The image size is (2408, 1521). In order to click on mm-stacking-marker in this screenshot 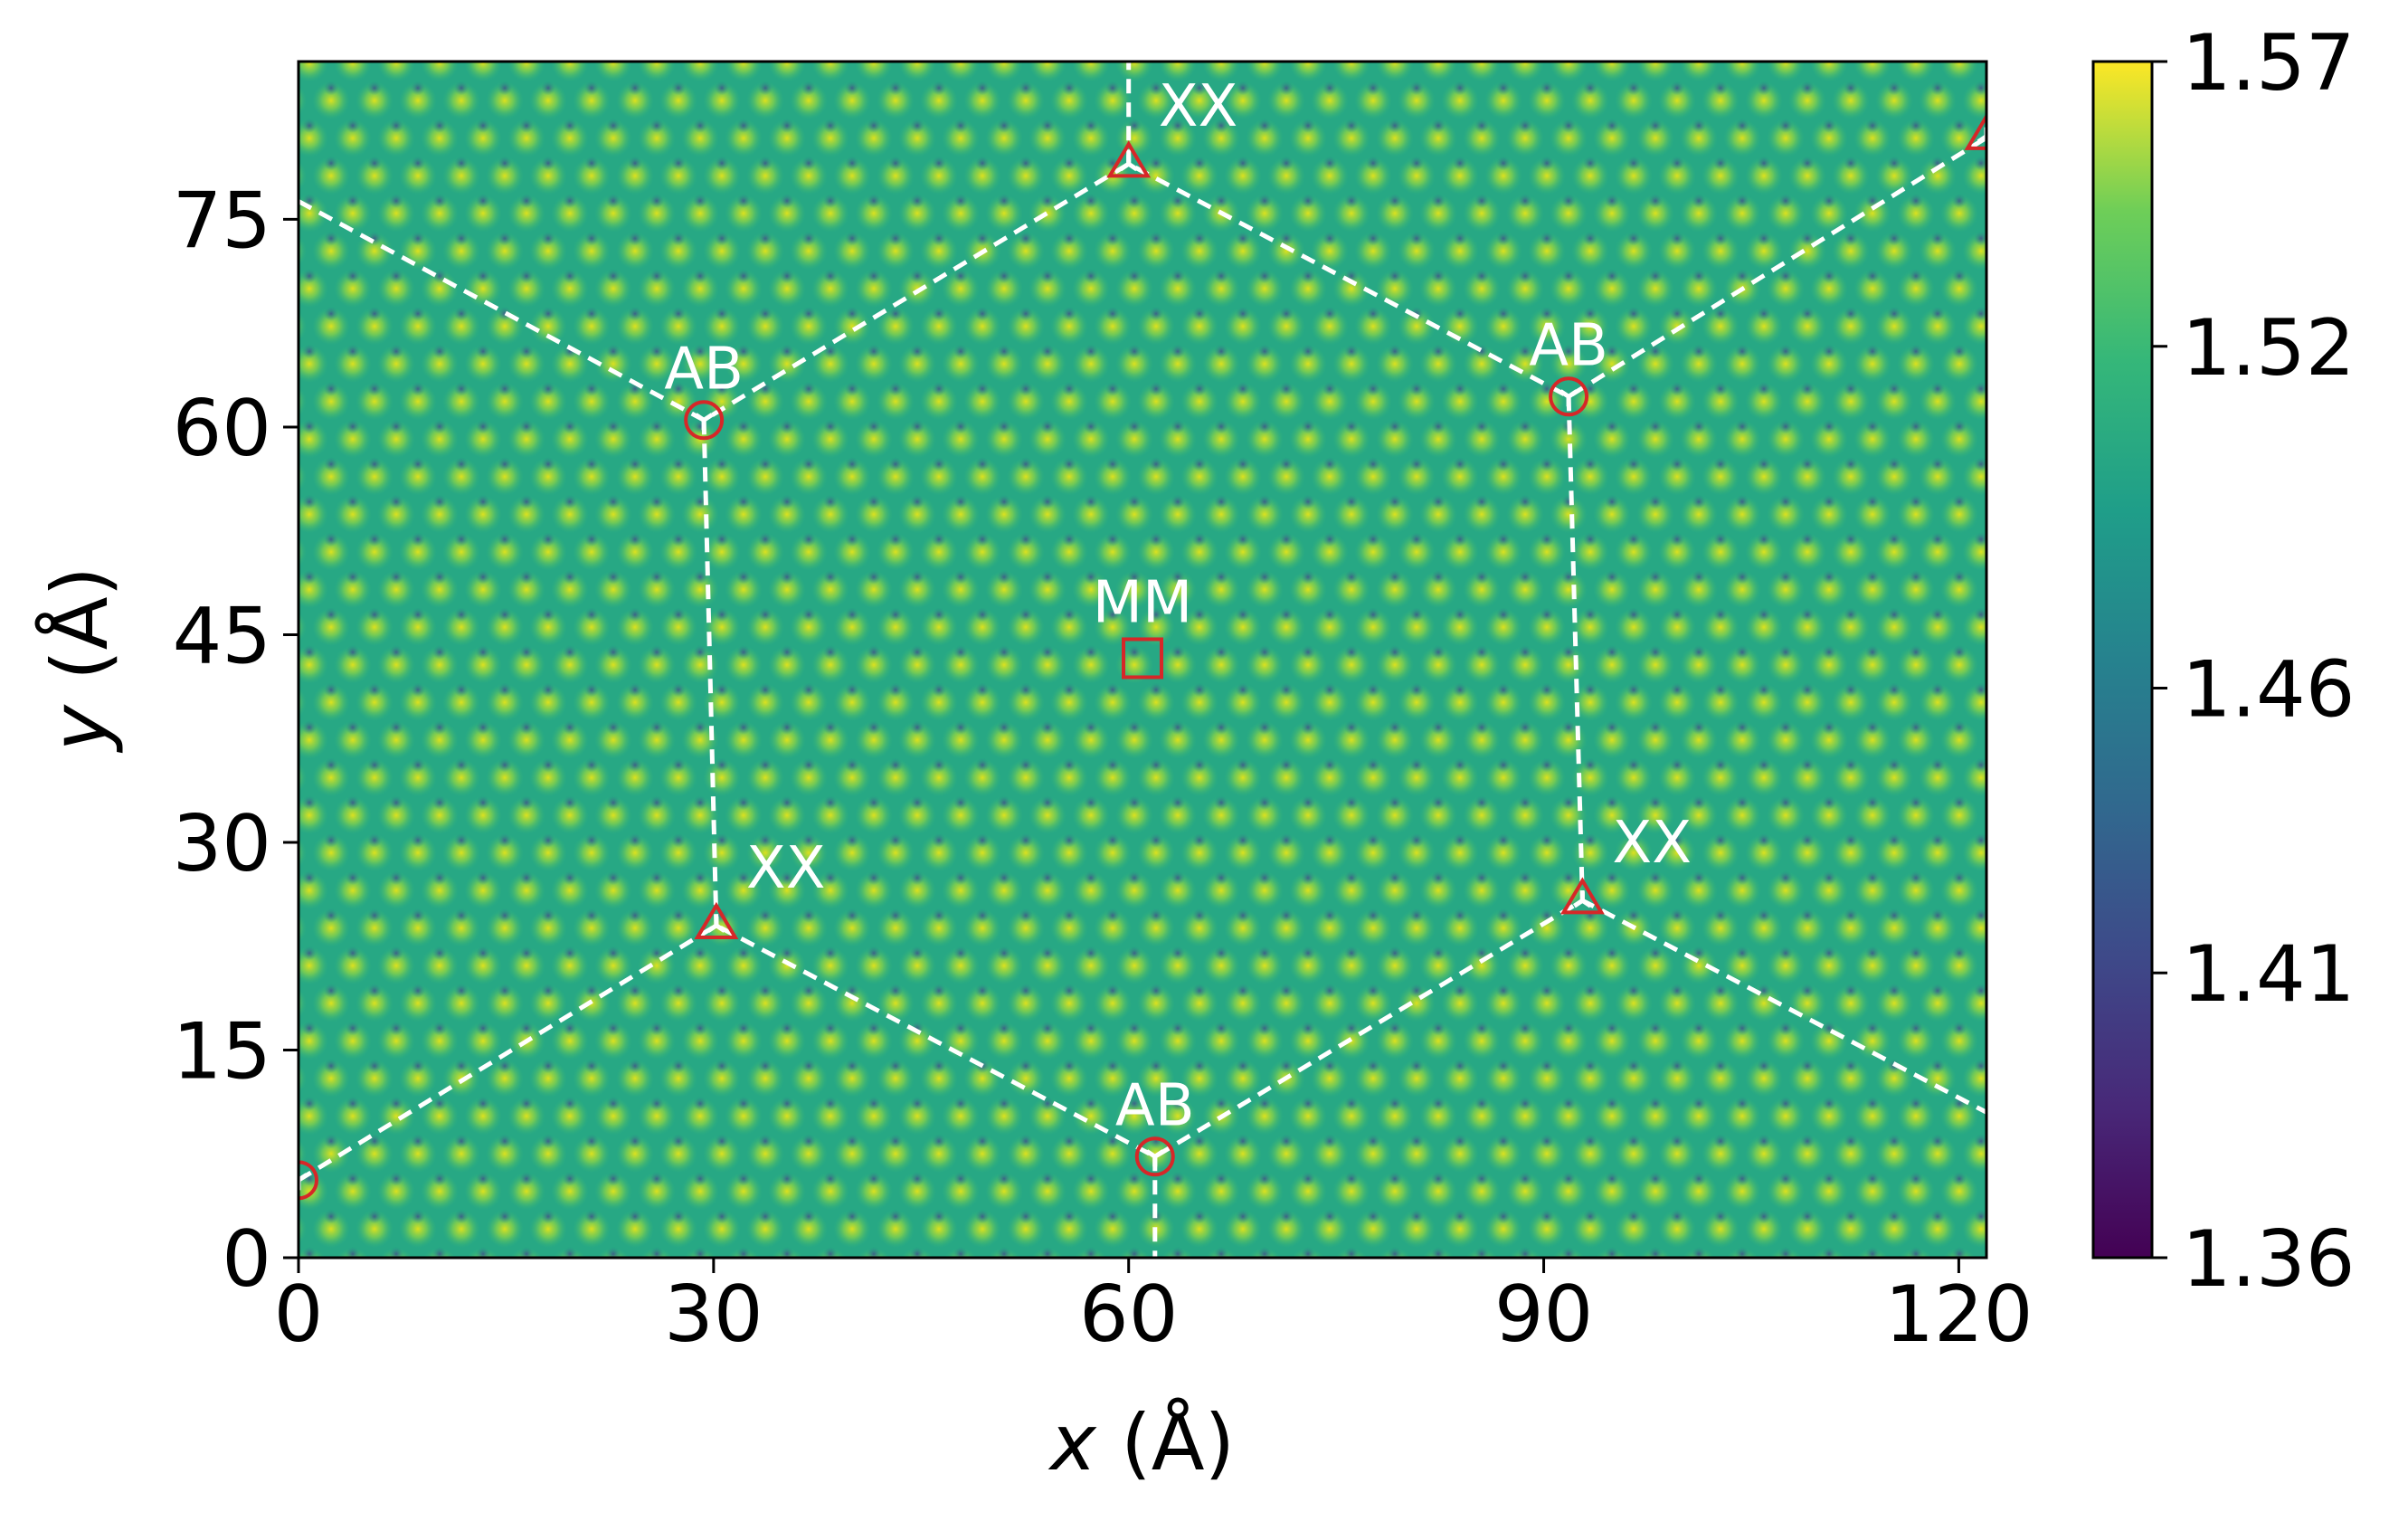, I will do `click(1142, 658)`.